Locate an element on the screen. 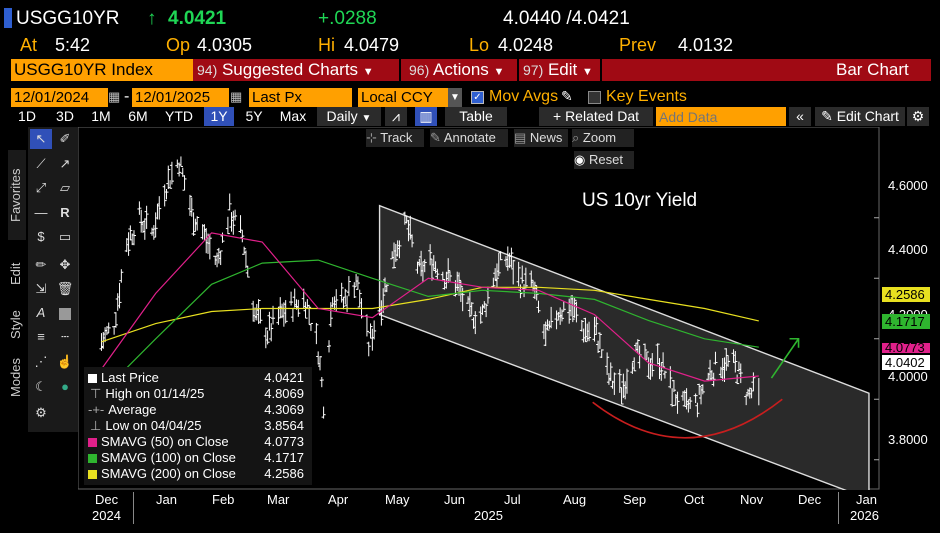 The height and width of the screenshot is (533, 940). x-month: Jun is located at coordinates (454, 499).